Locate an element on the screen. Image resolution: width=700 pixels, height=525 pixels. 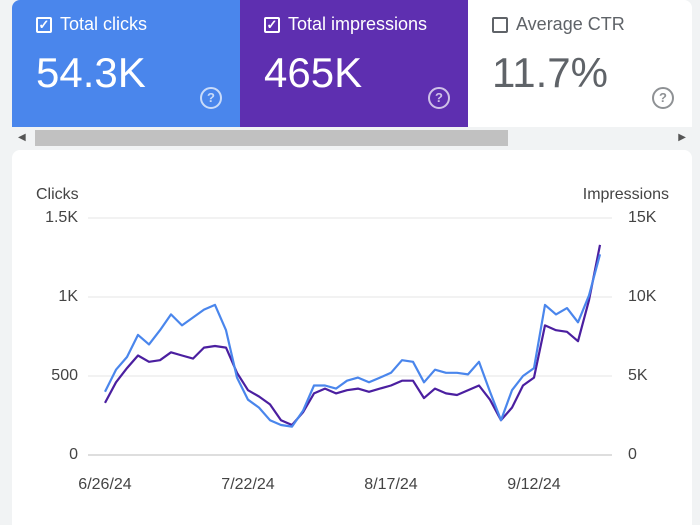
scroll-thumb is located at coordinates (271, 138).